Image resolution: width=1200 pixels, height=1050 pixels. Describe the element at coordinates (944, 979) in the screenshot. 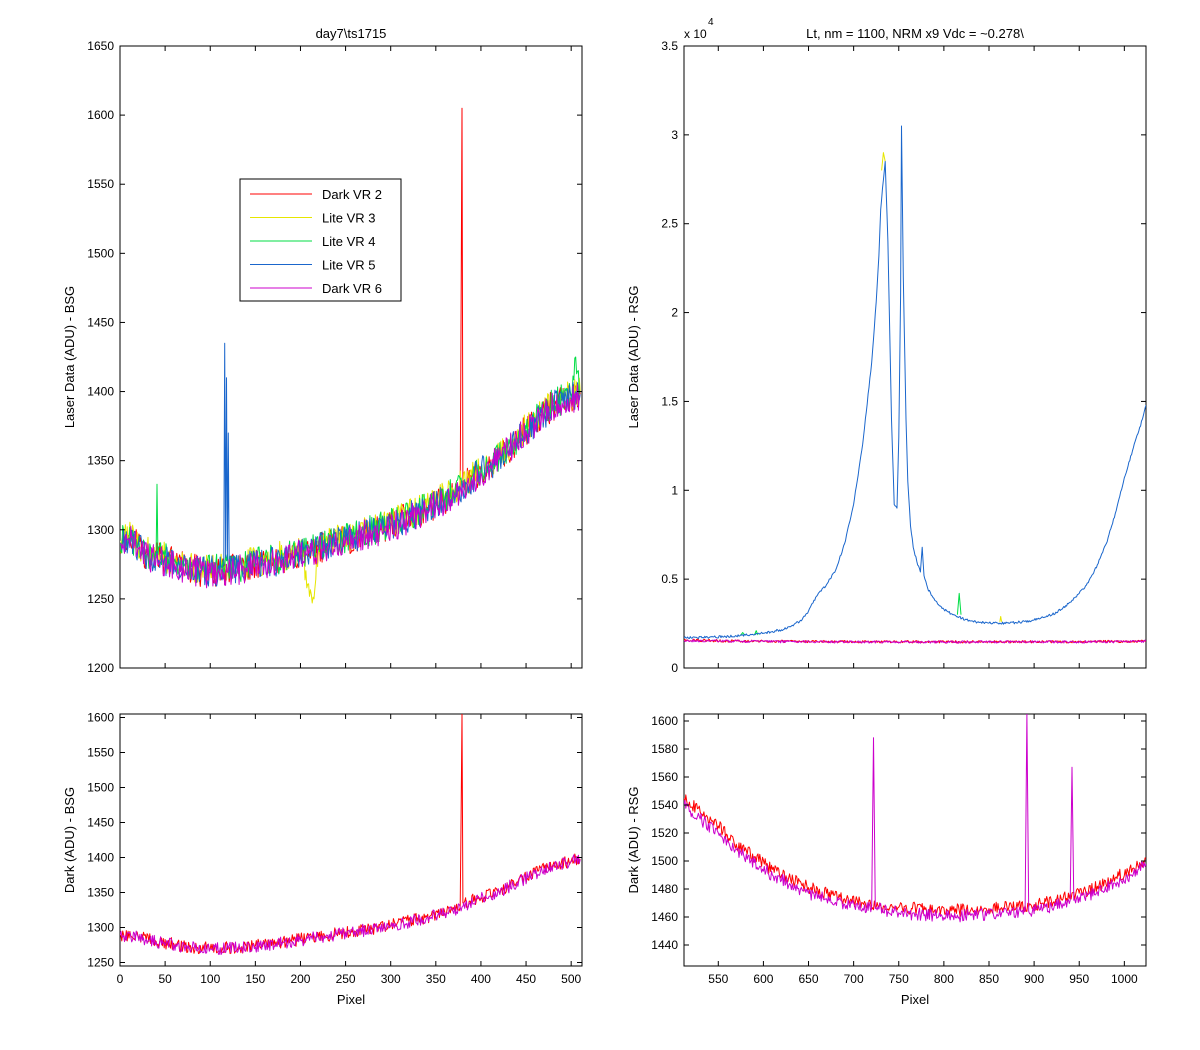

I see `x-tick-label: 800` at that location.